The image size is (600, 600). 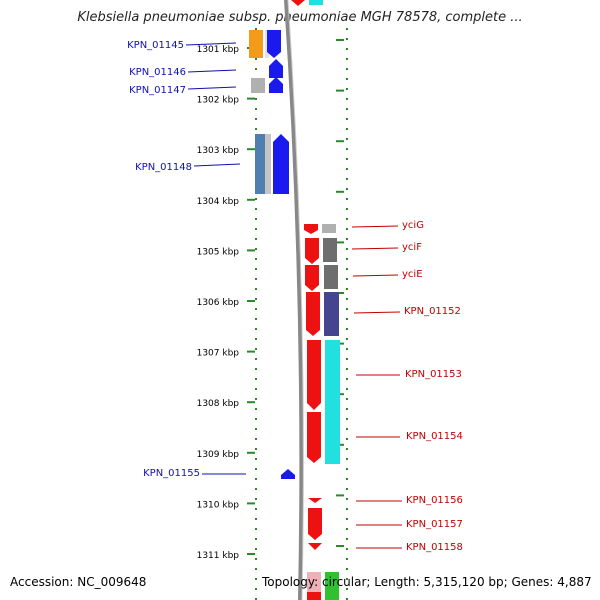 What do you see at coordinates (312, 251) in the screenshot?
I see `gene-ycif` at bounding box center [312, 251].